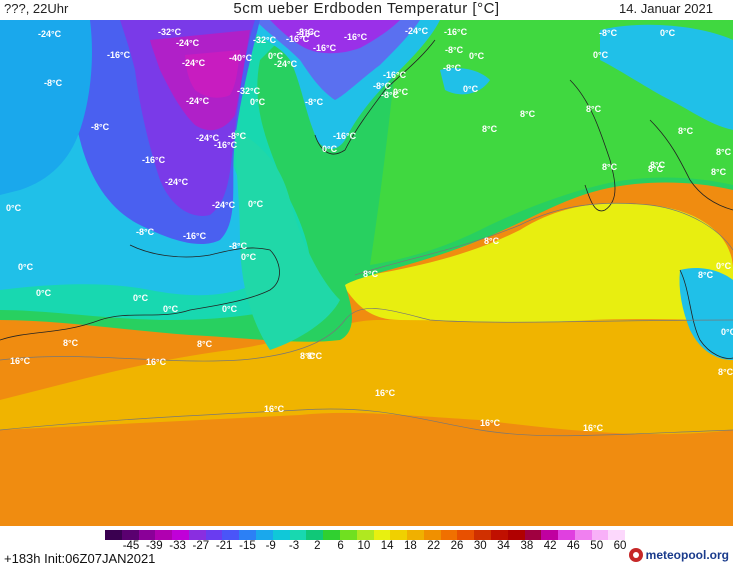 The width and height of the screenshot is (733, 566). I want to click on legend-tick-label: -9, so click(270, 546).